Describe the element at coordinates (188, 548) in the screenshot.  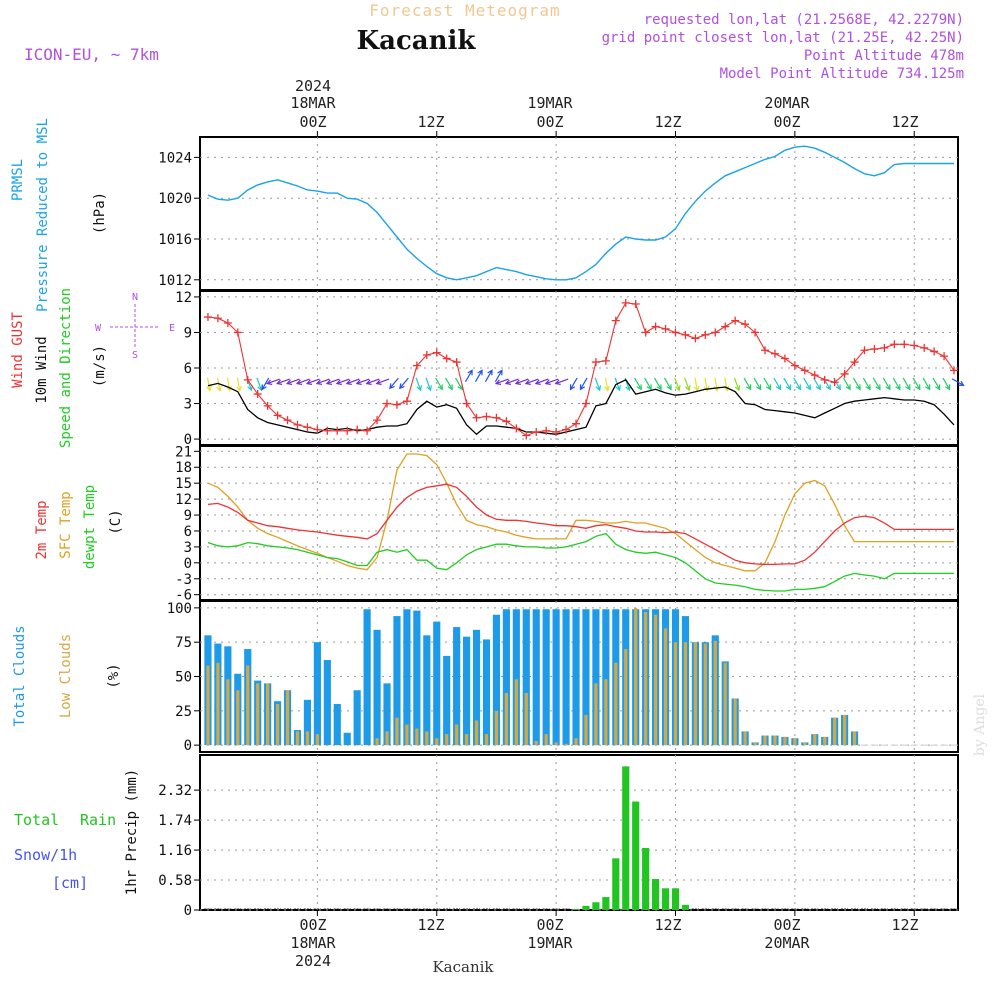
I see `temp-ytick-label-3: 3` at that location.